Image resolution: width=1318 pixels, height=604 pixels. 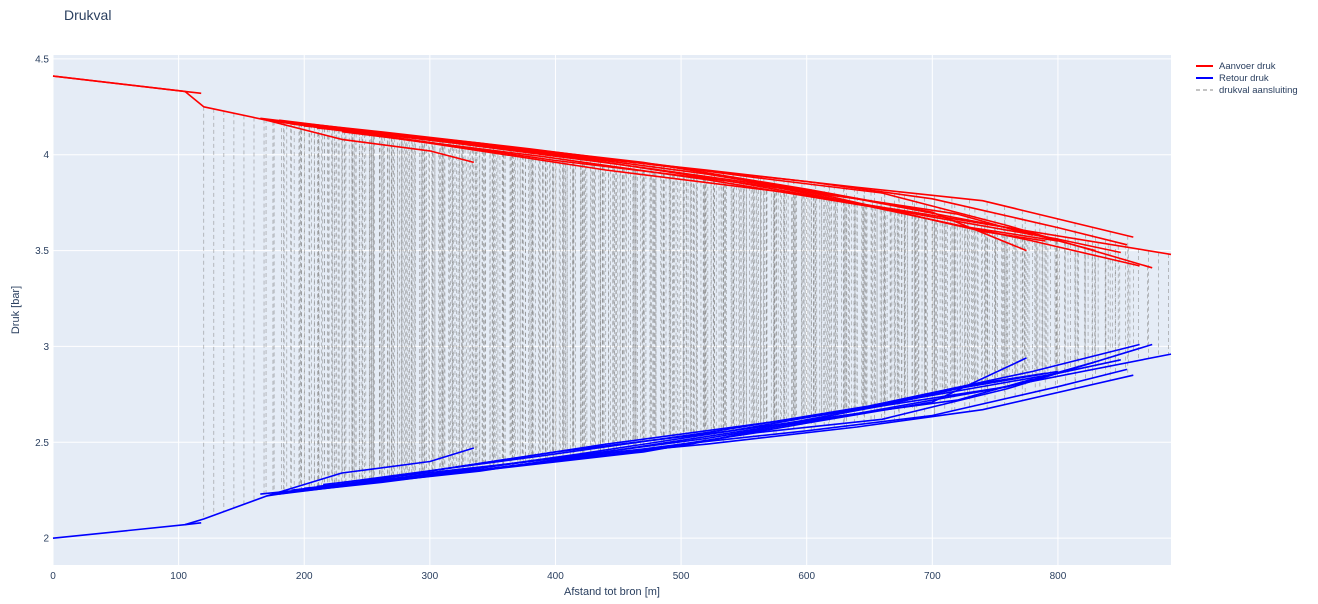 What do you see at coordinates (16, 310) in the screenshot?
I see `y-axis-label: Druk [bar]` at bounding box center [16, 310].